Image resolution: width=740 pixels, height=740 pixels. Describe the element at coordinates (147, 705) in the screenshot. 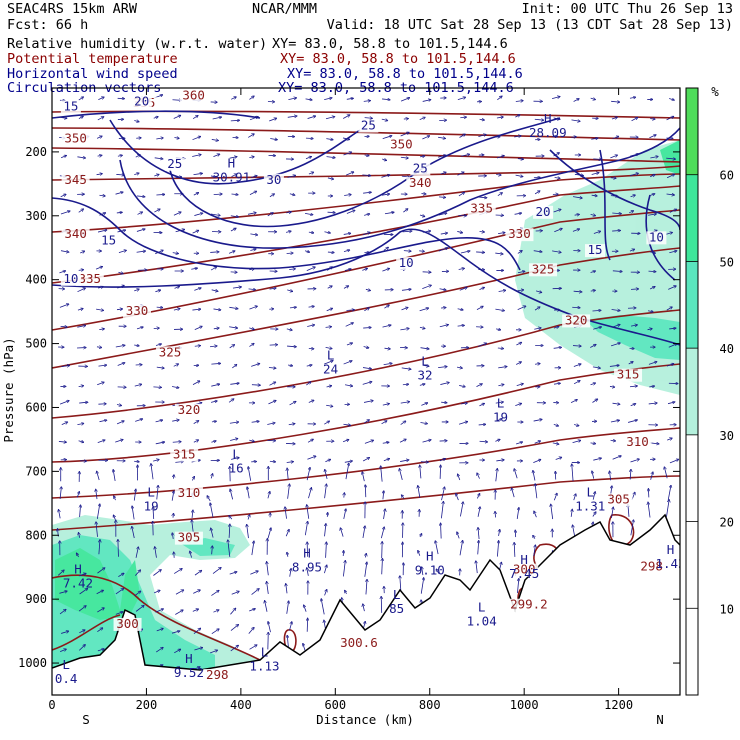

I see `x-tick-label: 200` at that location.